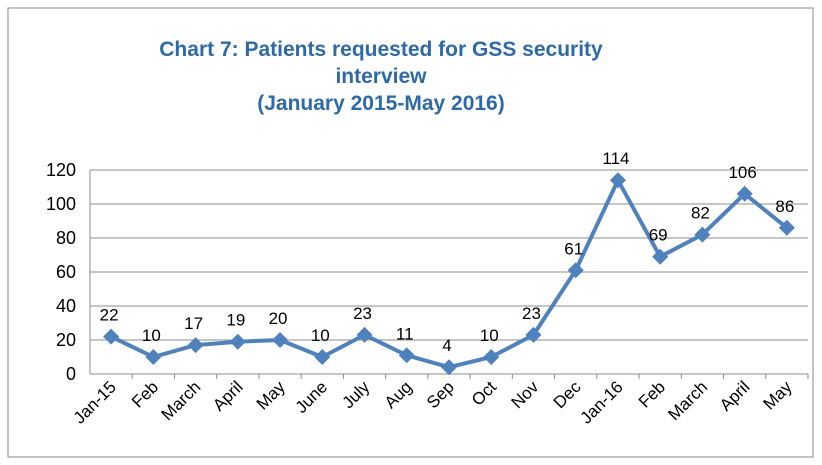 The image size is (822, 465). I want to click on title-line: (January 2015-May 2016), so click(381, 103).